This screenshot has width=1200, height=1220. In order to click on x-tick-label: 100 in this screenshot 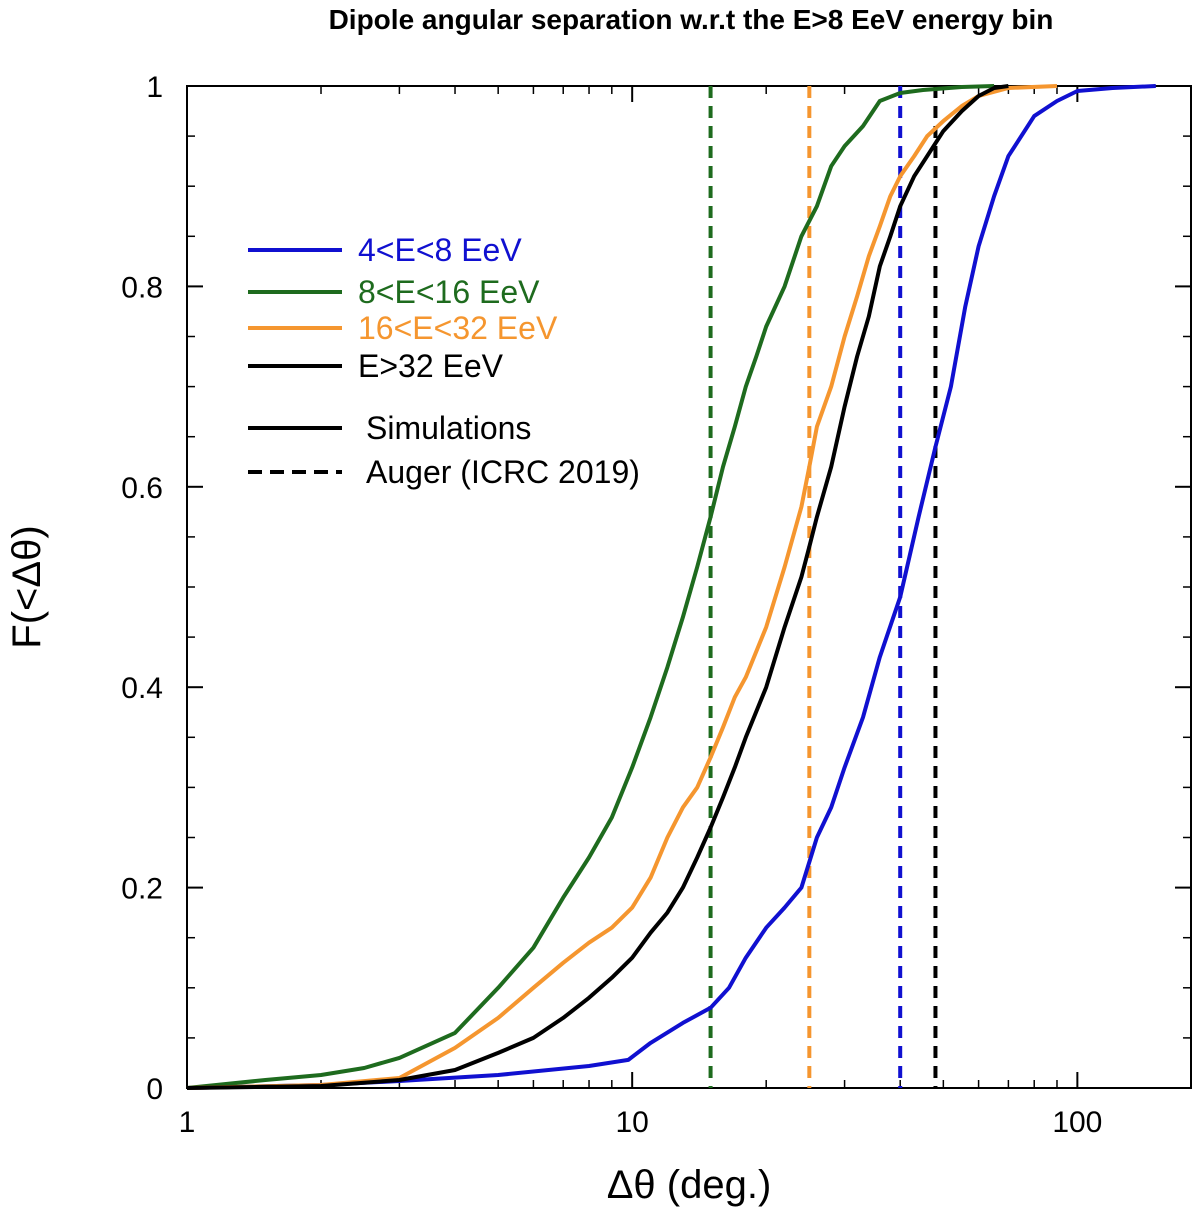, I will do `click(1077, 1122)`.